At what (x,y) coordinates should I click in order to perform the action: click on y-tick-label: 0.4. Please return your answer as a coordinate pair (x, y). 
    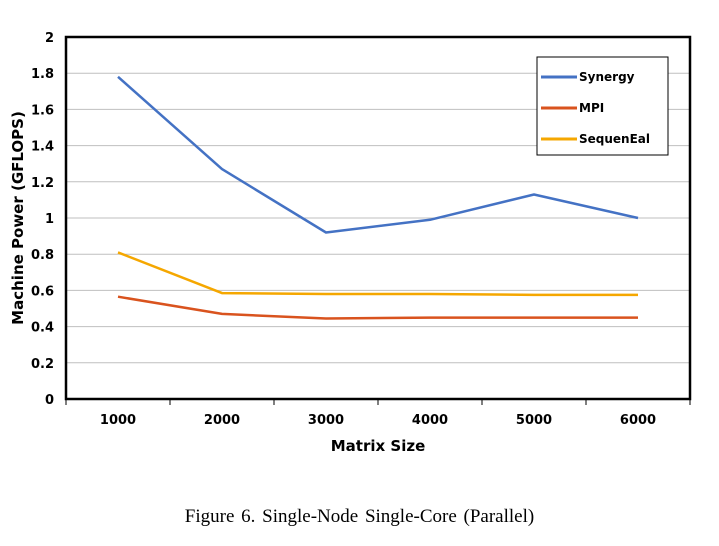
    Looking at the image, I should click on (42, 328).